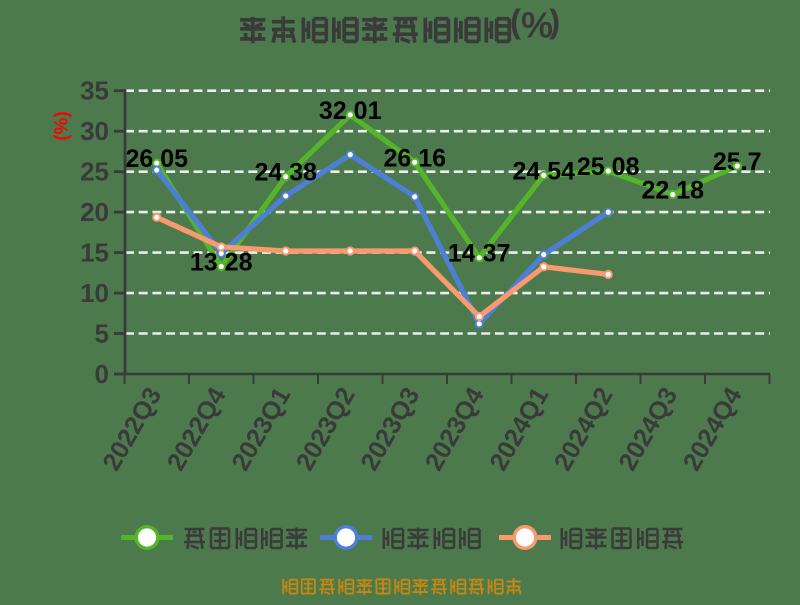 The image size is (800, 605). I want to click on svg-text: 5, so click(102, 334).